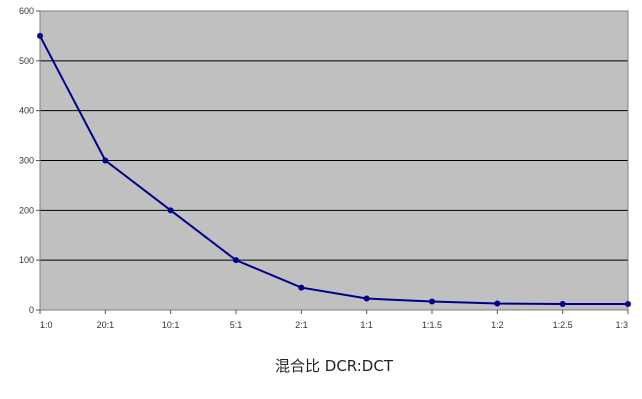 Image resolution: width=642 pixels, height=399 pixels. I want to click on y-tick-label: 600, so click(26, 11).